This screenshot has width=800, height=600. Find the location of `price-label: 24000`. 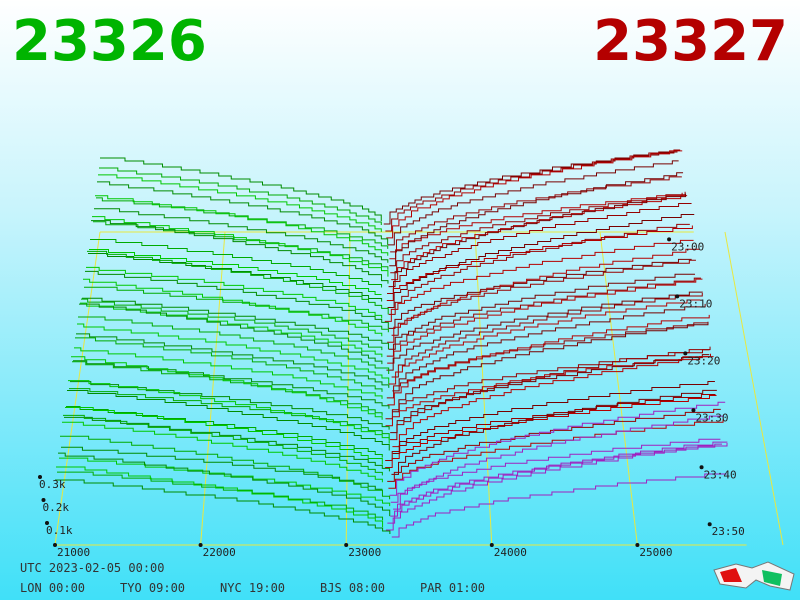

price-label: 24000 is located at coordinates (510, 552).